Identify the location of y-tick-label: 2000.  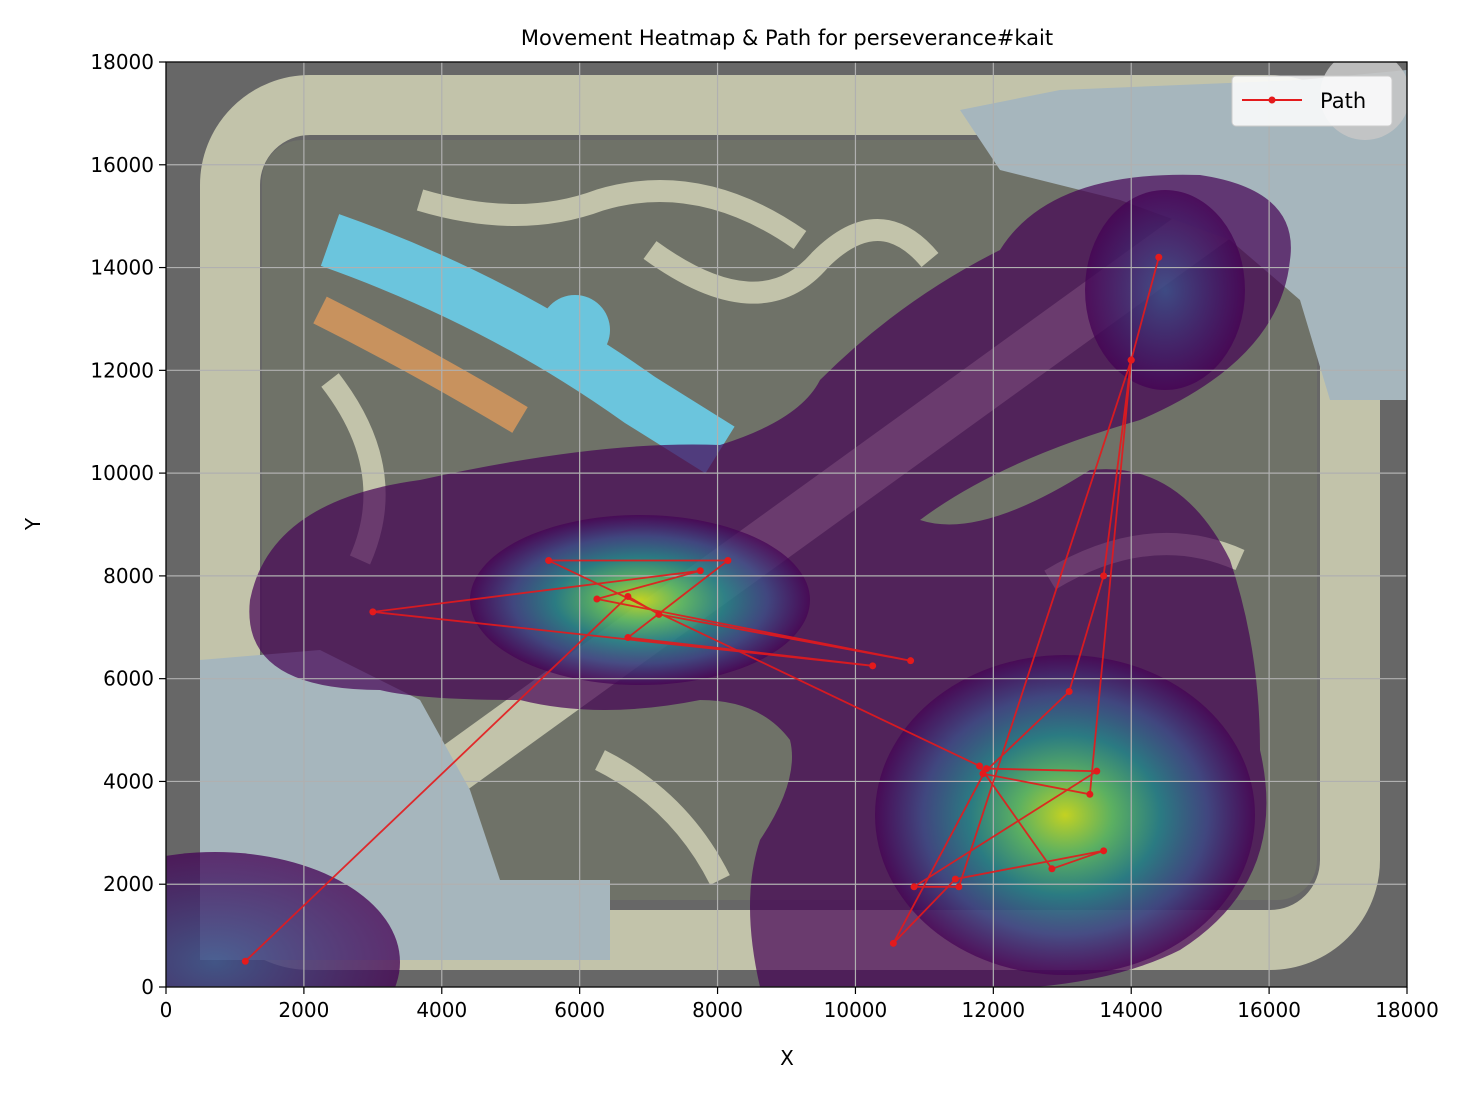
(128, 884).